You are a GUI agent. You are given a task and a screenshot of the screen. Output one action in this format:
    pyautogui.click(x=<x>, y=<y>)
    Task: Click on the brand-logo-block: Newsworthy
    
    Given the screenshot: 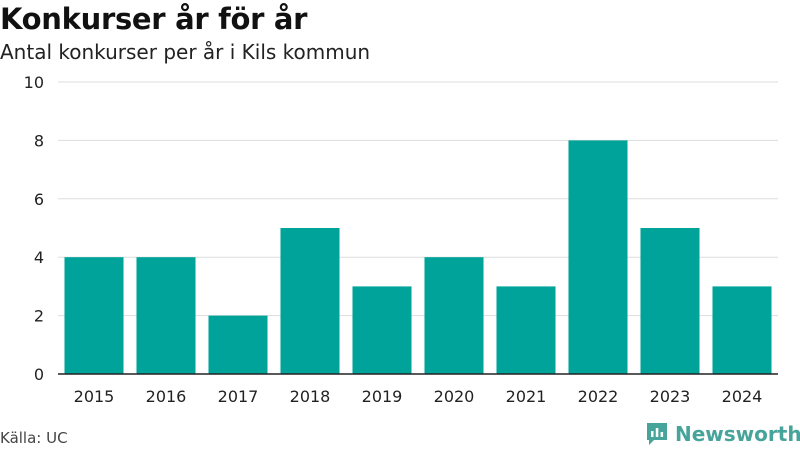 What is the action you would take?
    pyautogui.click(x=722, y=434)
    